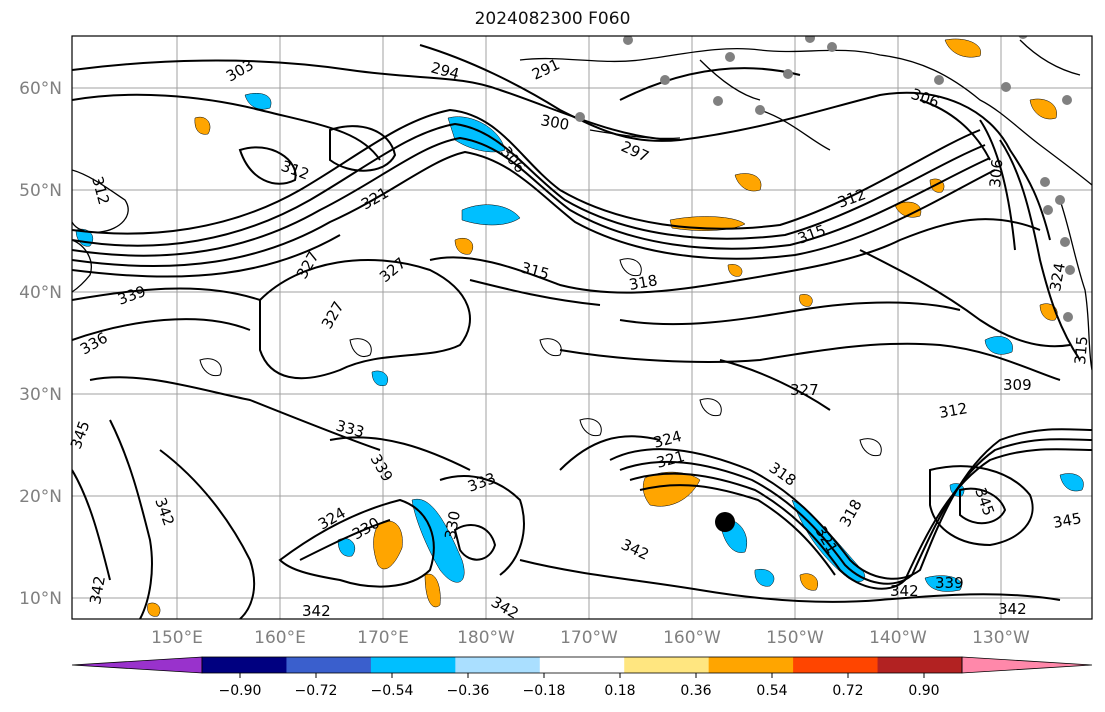 Image resolution: width=1105 pixels, height=712 pixels. Describe the element at coordinates (804, 390) in the screenshot. I see `contour-label: 327` at that location.